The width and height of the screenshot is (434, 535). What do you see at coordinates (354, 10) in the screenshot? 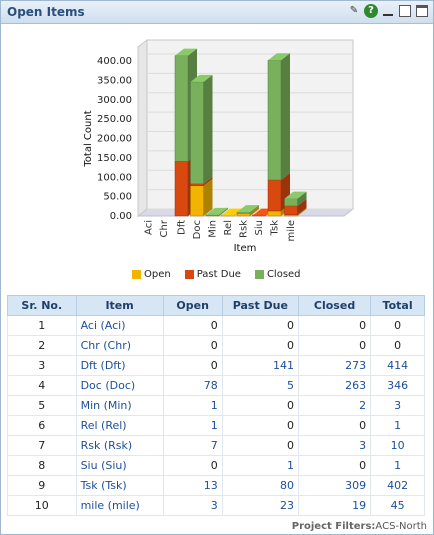
I see `edit-icon: ✎` at bounding box center [354, 10].